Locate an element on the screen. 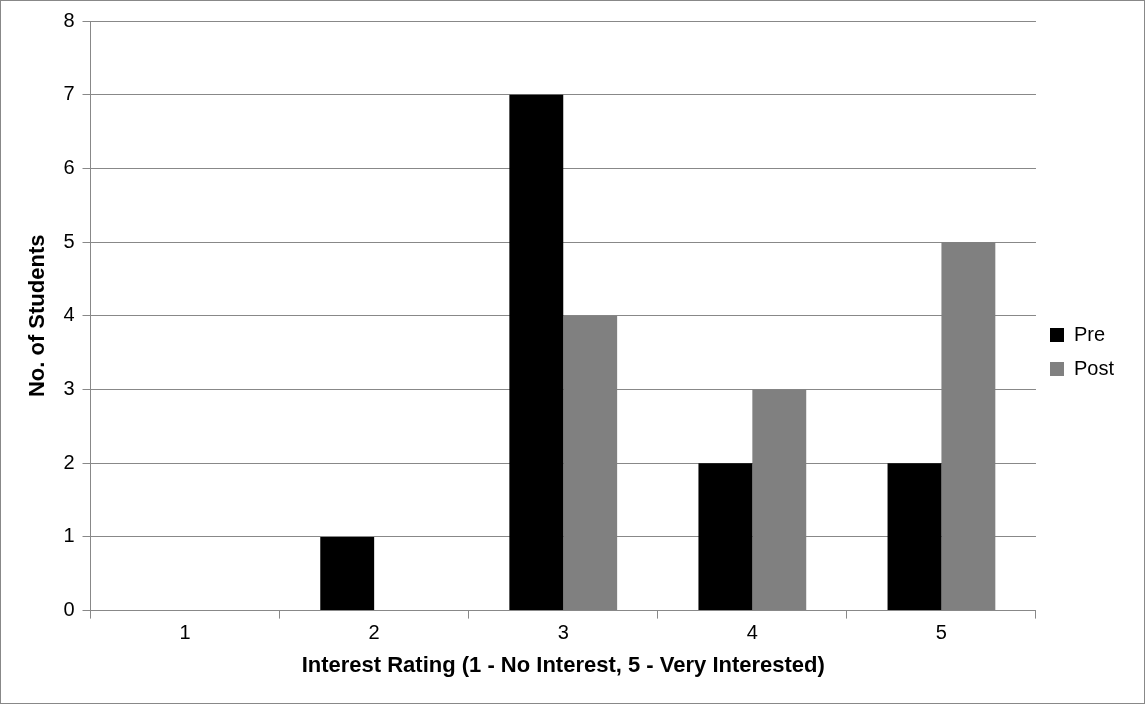 The width and height of the screenshot is (1145, 704). legend-label: Pre is located at coordinates (1089, 333).